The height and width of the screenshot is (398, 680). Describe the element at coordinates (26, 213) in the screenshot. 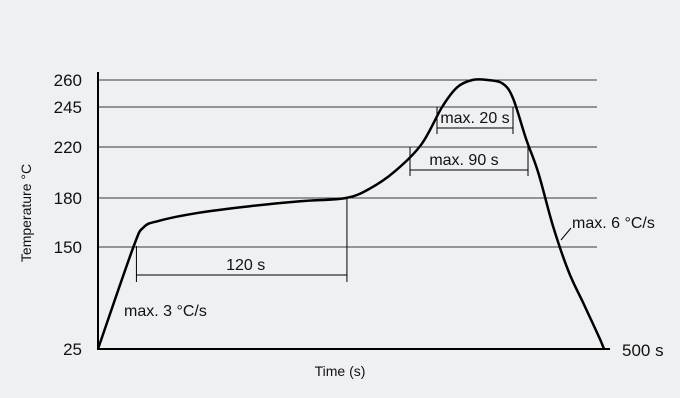

I see `y-axis-label: Temperature °C` at that location.